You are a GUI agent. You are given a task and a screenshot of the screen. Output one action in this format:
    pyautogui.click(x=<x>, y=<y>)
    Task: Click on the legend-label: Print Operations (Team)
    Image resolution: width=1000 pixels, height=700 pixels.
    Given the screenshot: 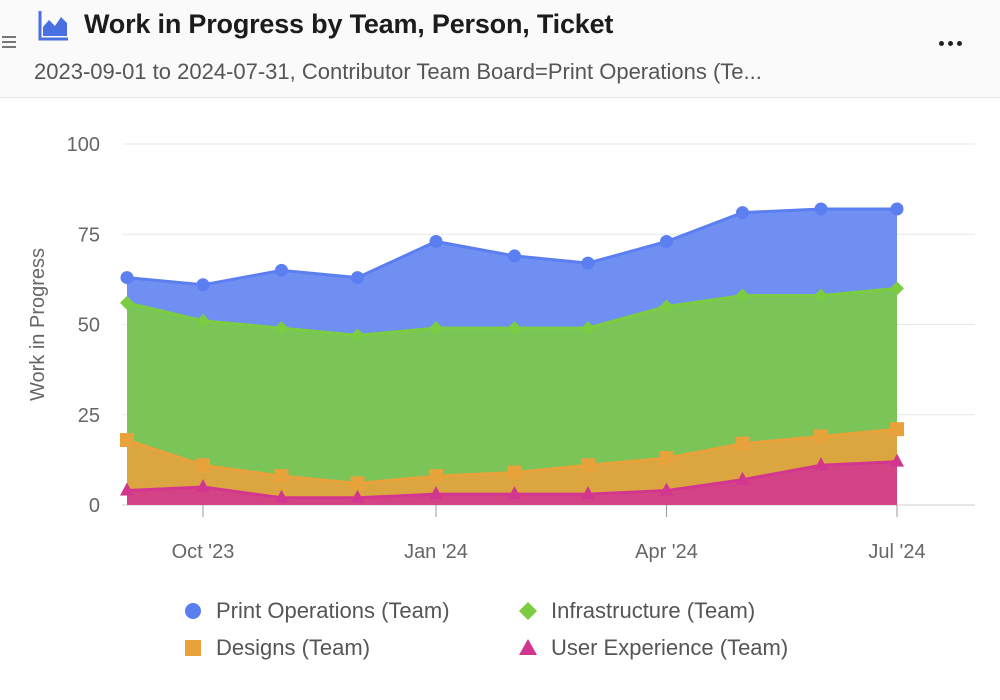 What is the action you would take?
    pyautogui.click(x=333, y=610)
    